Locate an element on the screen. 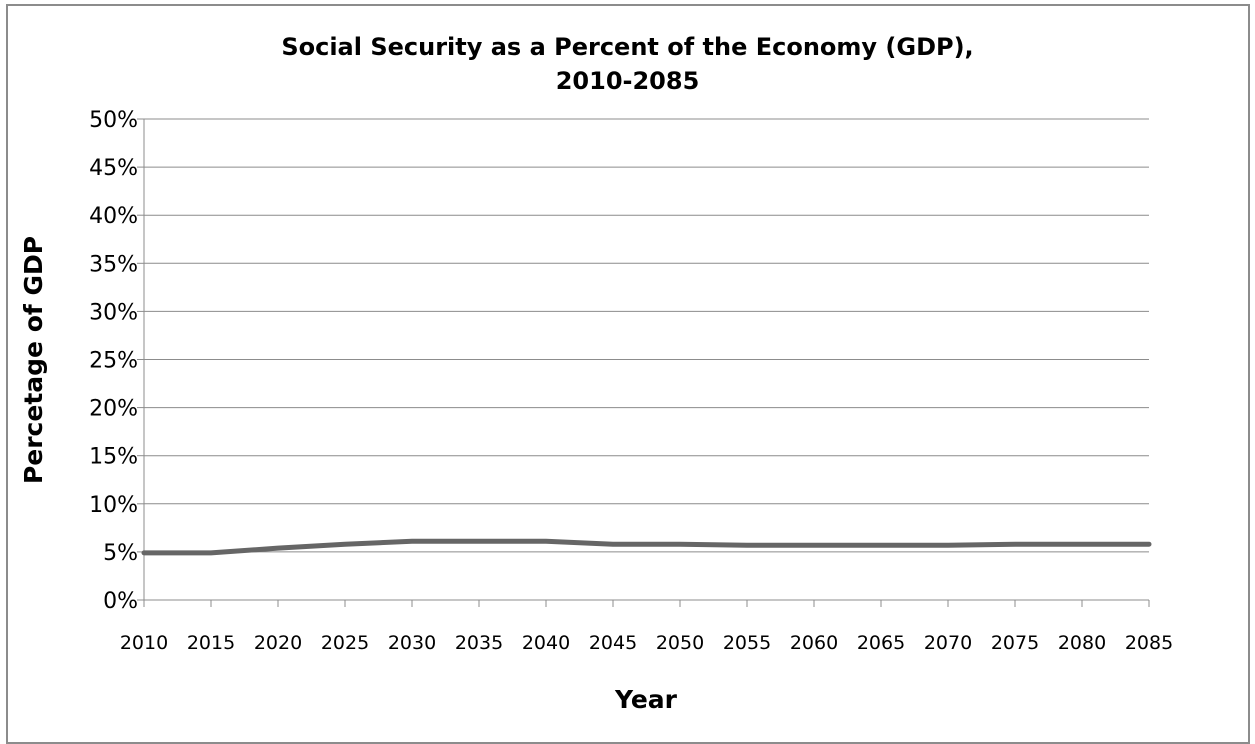  x-tick-label: 2085 is located at coordinates (1149, 643).